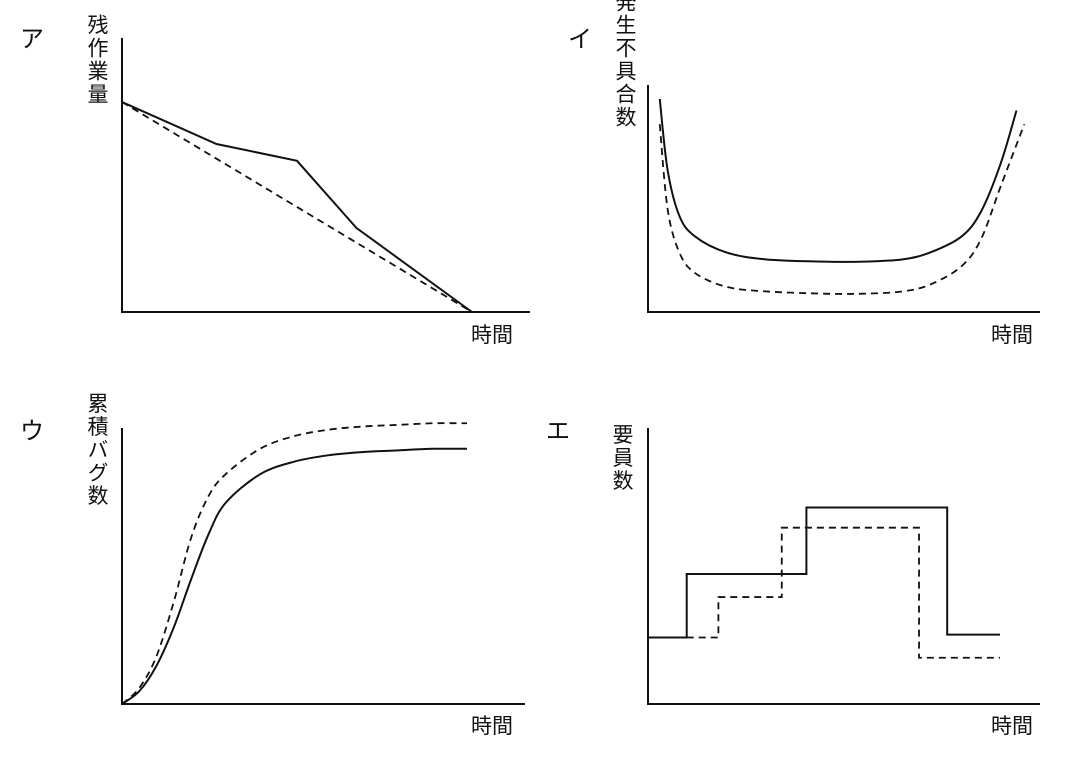 The height and width of the screenshot is (757, 1075). Describe the element at coordinates (558, 431) in the screenshot. I see `panel-label: エ` at that location.